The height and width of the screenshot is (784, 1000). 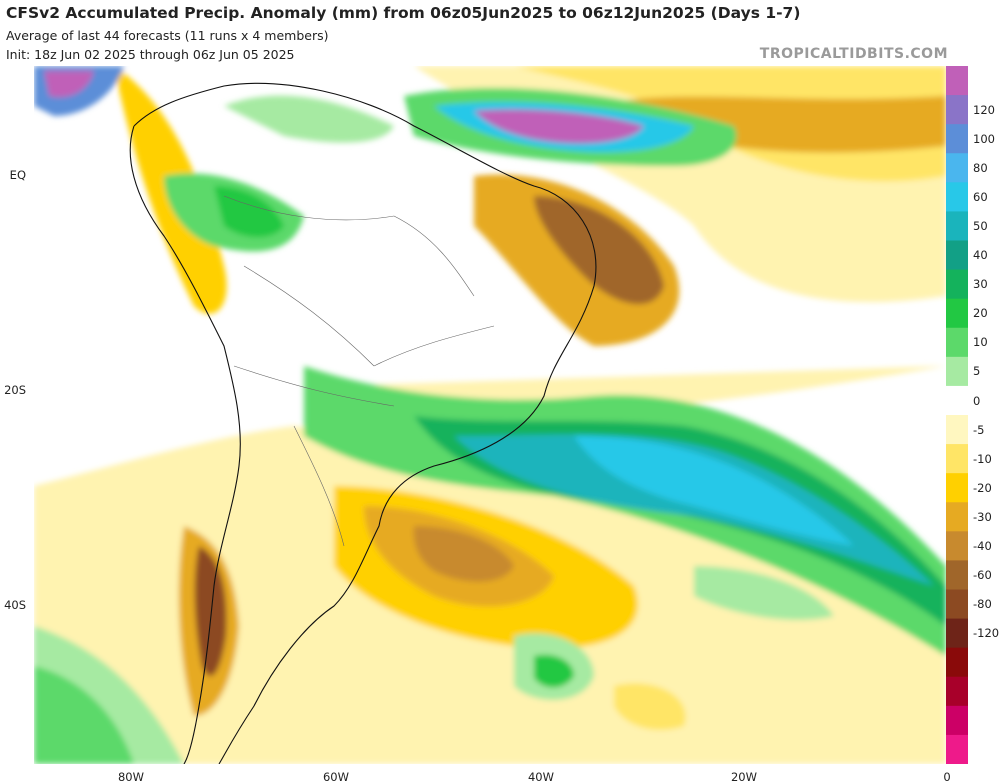 I want to click on colorbar-label: 20, so click(x=980, y=313).